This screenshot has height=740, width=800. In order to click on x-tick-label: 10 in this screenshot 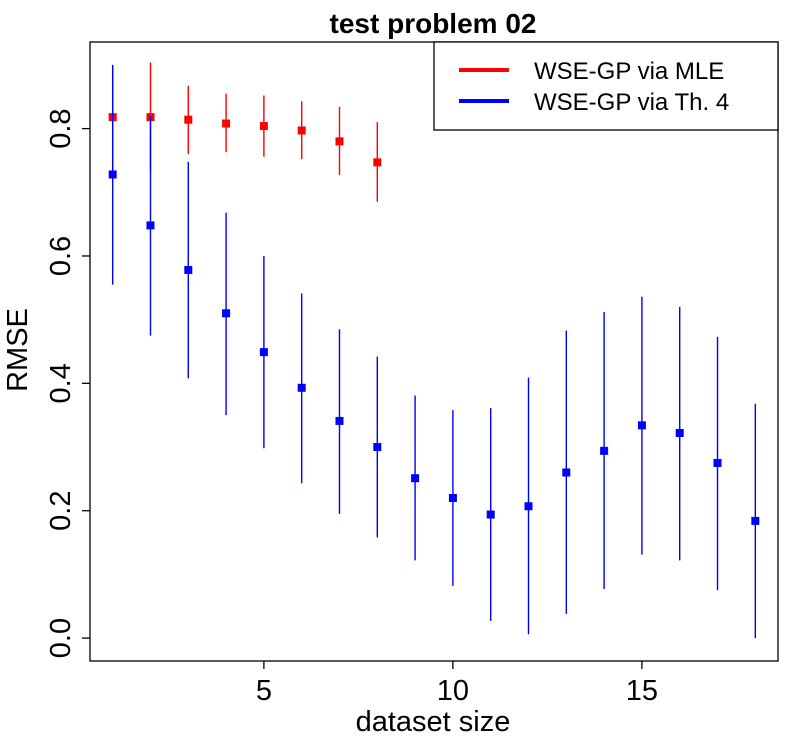, I will do `click(453, 691)`.